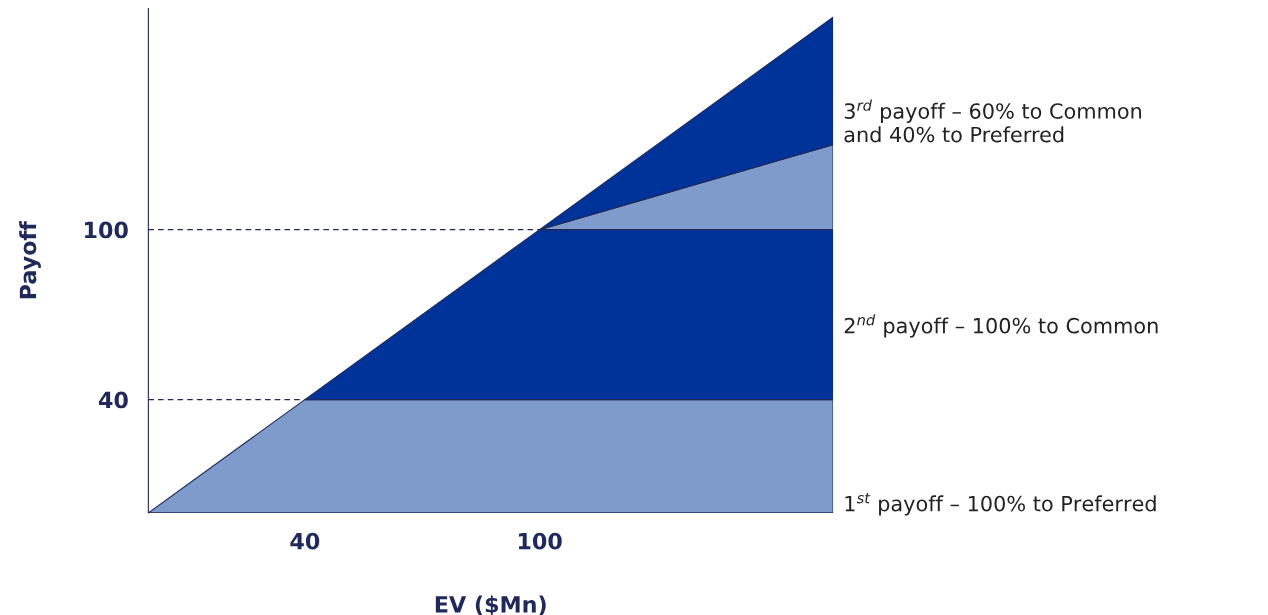 This screenshot has width=1268, height=615. What do you see at coordinates (1001, 326) in the screenshot?
I see `text: 2$^{nd}$ payoff – 100% to Common` at bounding box center [1001, 326].